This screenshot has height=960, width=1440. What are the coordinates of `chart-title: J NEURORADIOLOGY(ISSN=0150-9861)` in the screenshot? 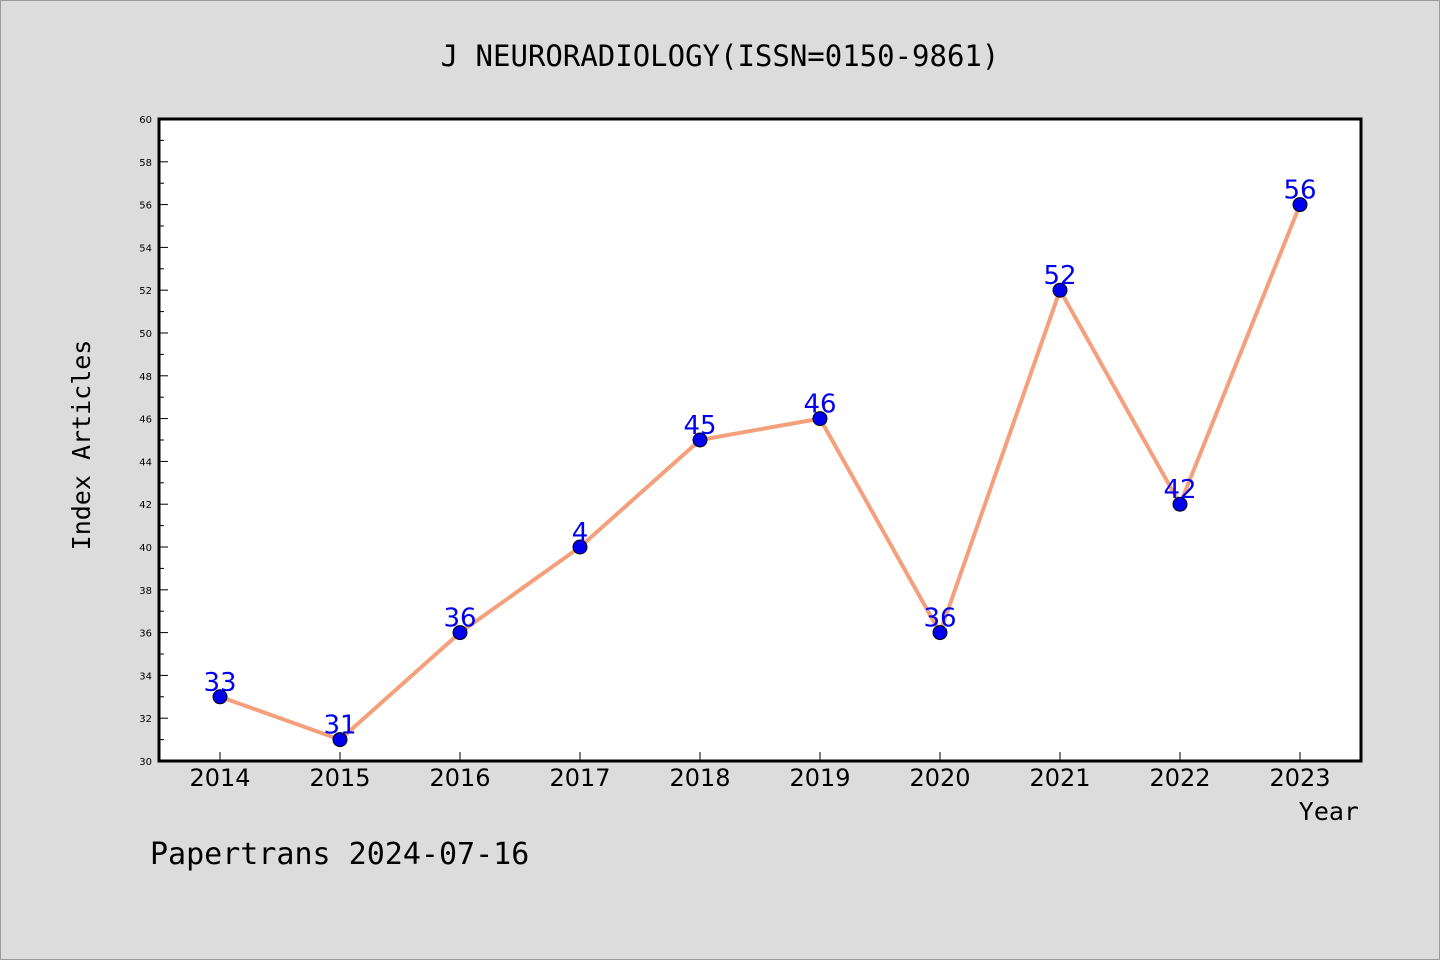 It's located at (720, 56).